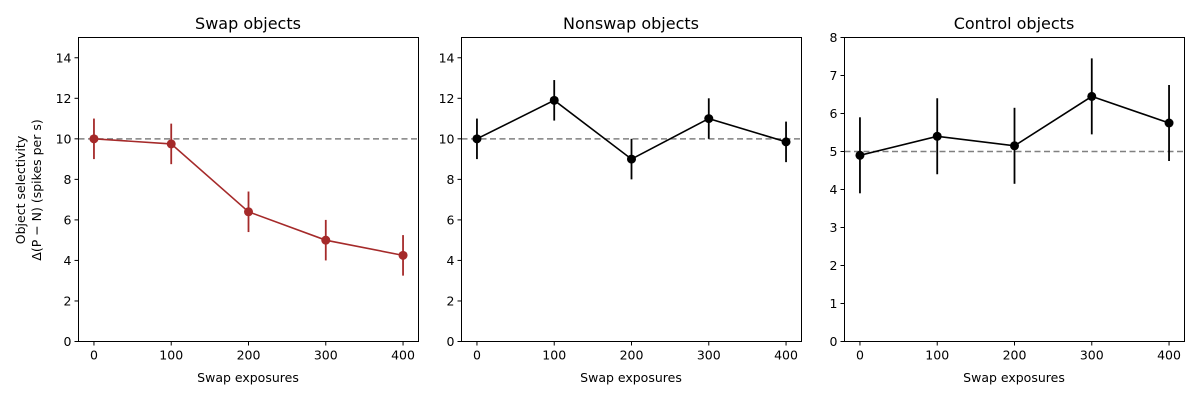 The height and width of the screenshot is (400, 1200). Describe the element at coordinates (834, 227) in the screenshot. I see `y-tick-label: 3` at that location.